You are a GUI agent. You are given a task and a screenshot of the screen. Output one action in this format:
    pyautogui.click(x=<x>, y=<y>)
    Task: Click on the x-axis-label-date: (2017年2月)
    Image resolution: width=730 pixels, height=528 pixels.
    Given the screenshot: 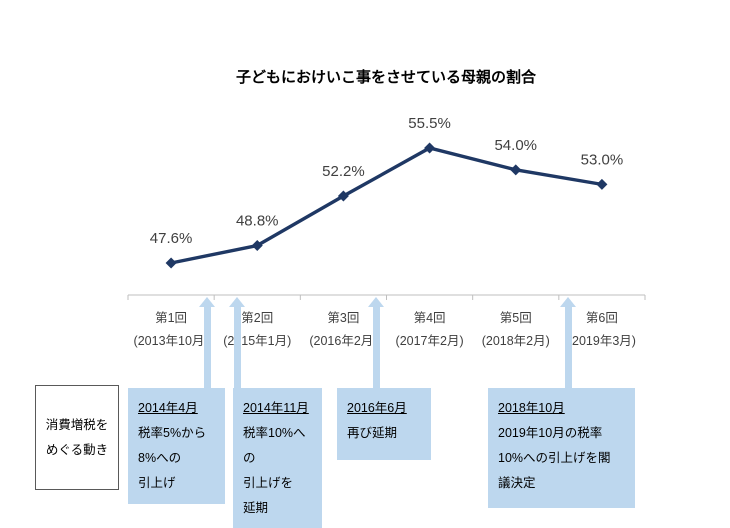 What is the action you would take?
    pyautogui.click(x=429, y=341)
    